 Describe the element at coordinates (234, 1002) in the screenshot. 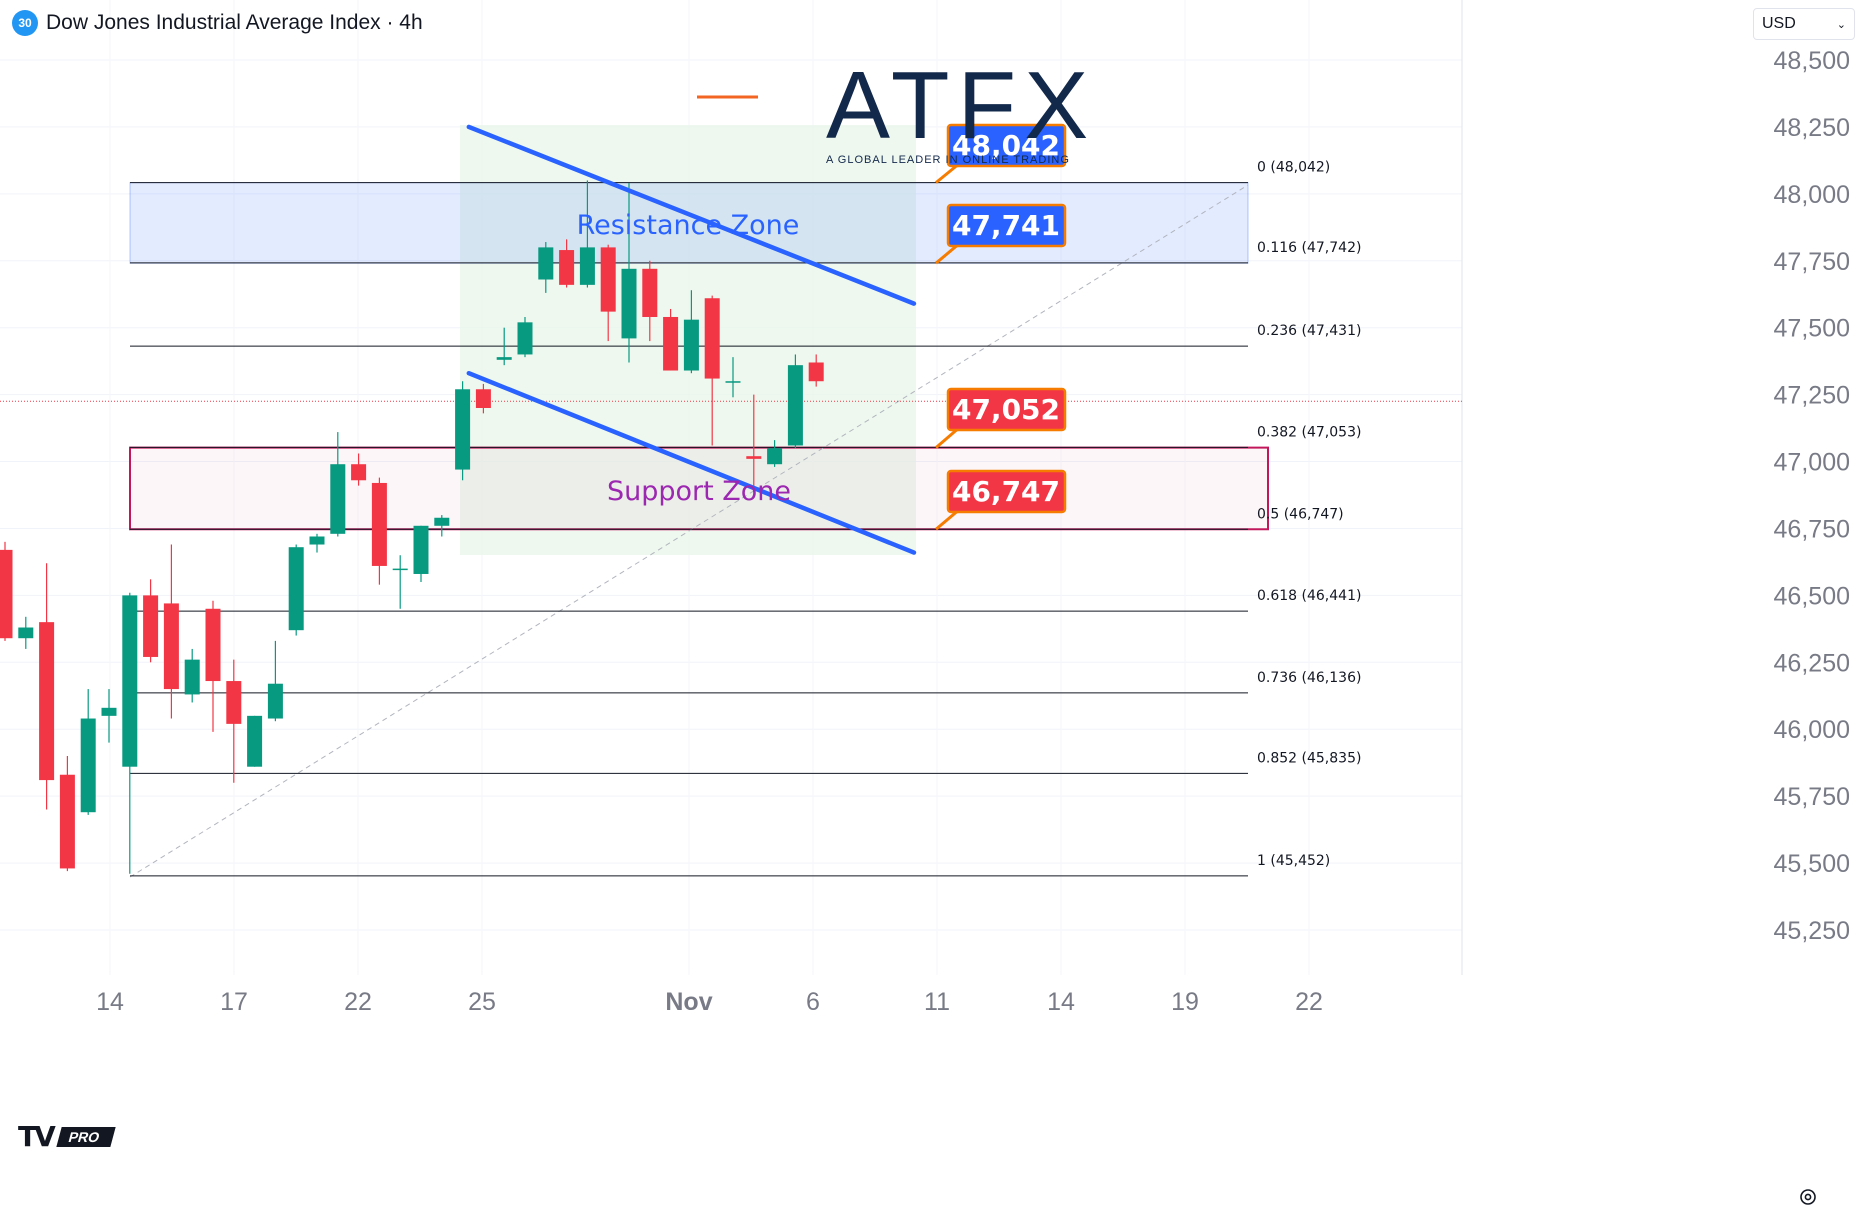

I see `x-tick-label: 17` at that location.